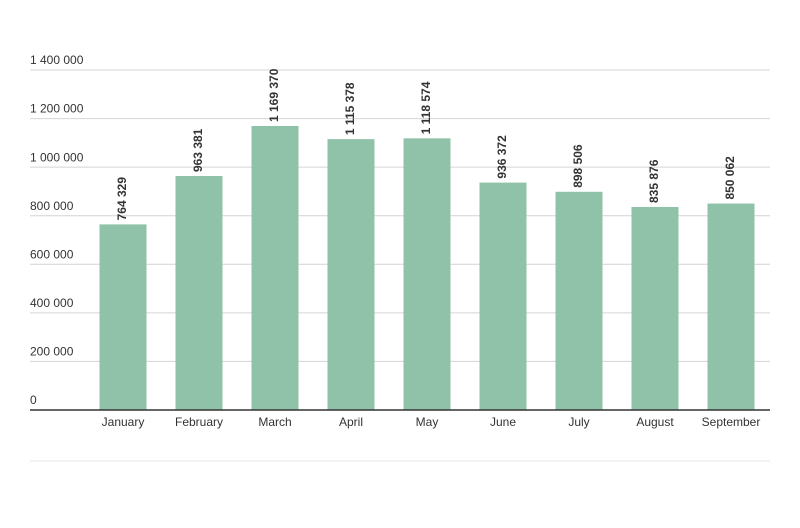  I want to click on x-tick-label: February, so click(199, 422).